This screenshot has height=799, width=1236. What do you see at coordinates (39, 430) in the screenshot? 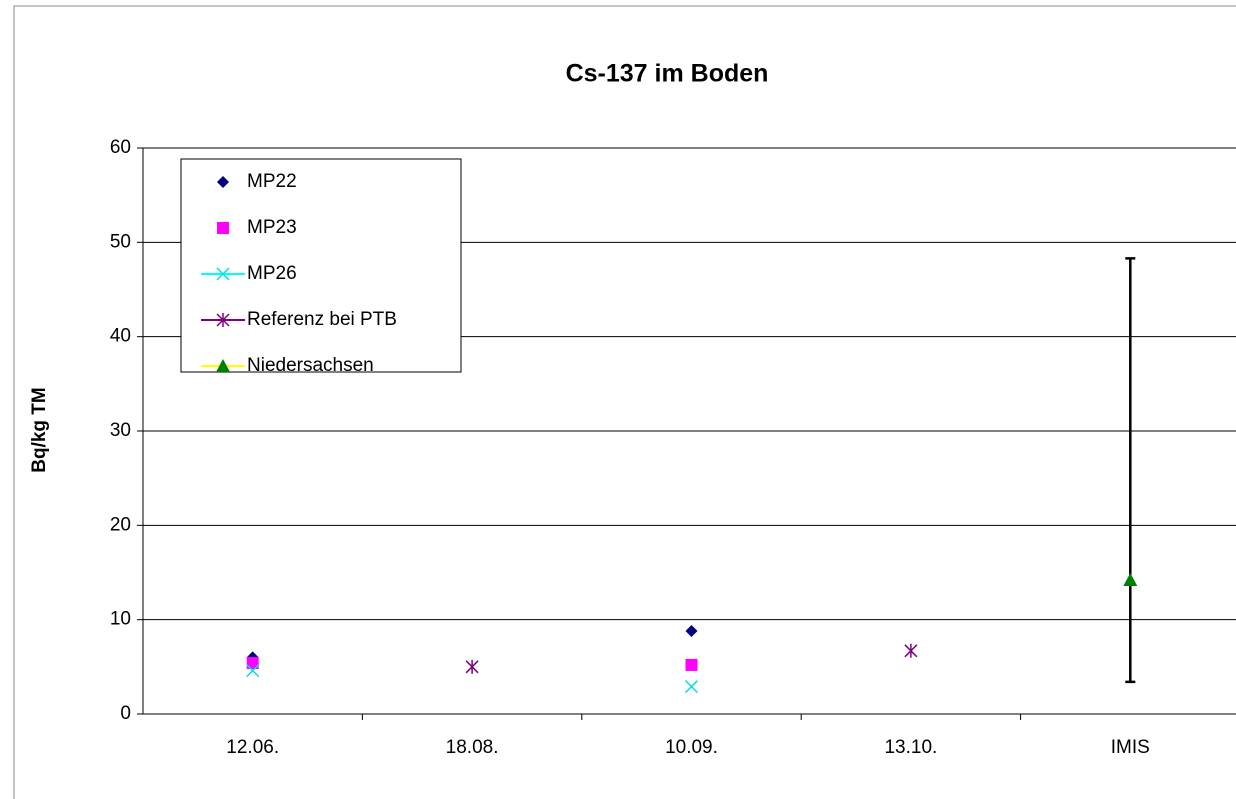
I see `y-axis-label: Bq/kg TM` at bounding box center [39, 430].